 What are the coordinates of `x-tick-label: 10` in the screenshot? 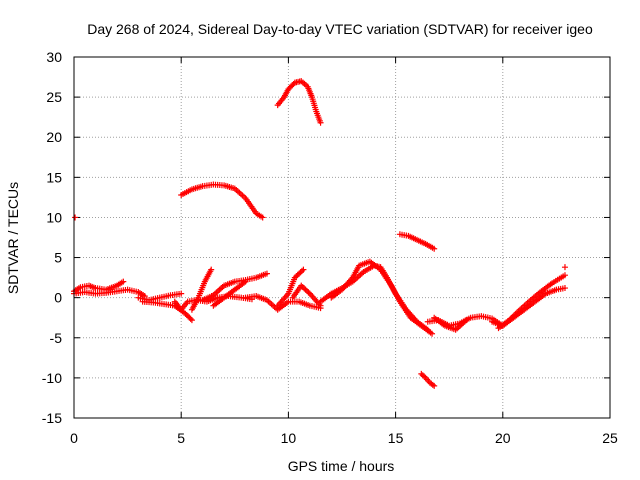 It's located at (289, 438).